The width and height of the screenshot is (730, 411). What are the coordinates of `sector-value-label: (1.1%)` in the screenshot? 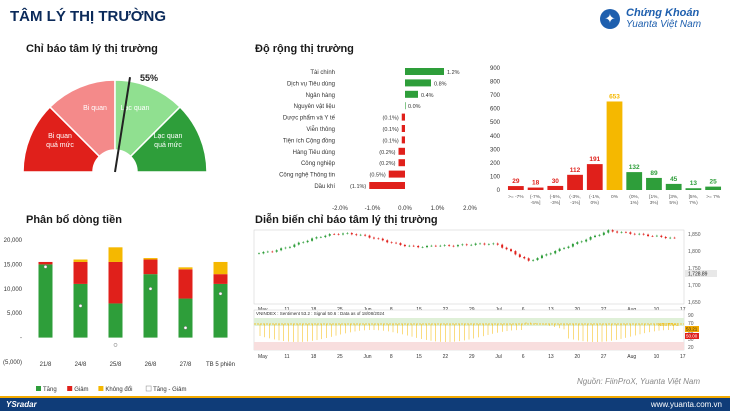 It's located at (358, 187).